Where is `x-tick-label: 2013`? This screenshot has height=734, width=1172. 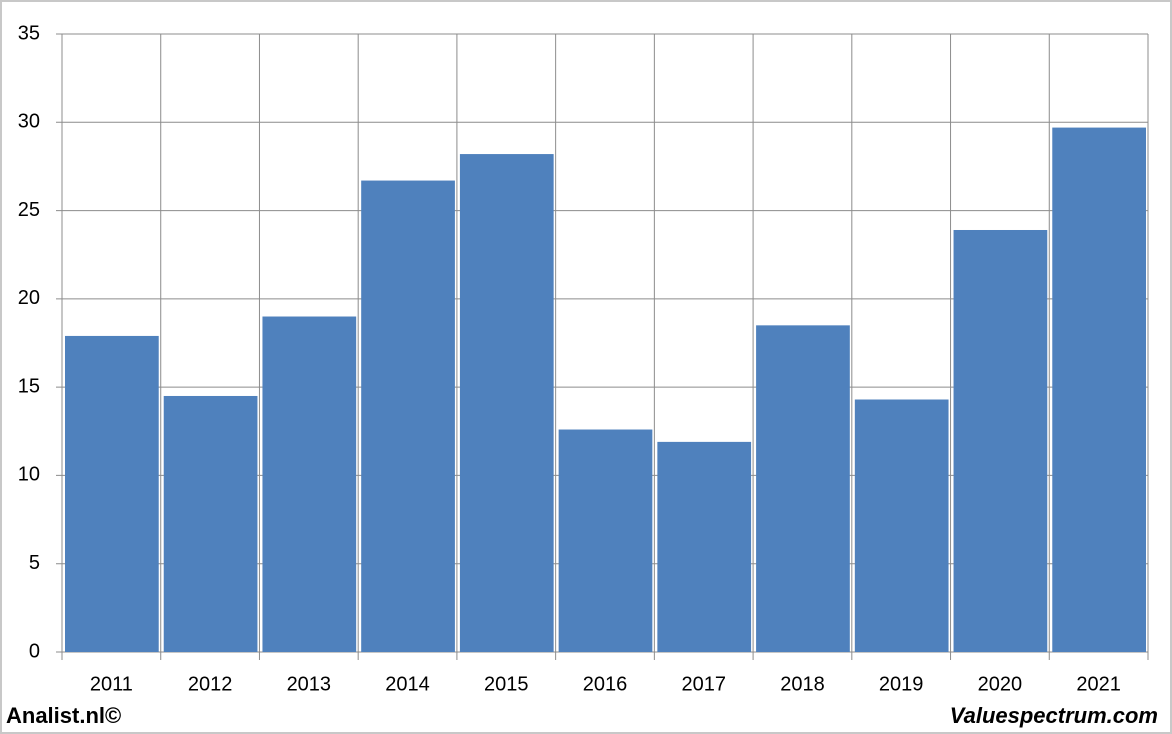 x-tick-label: 2013 is located at coordinates (309, 684).